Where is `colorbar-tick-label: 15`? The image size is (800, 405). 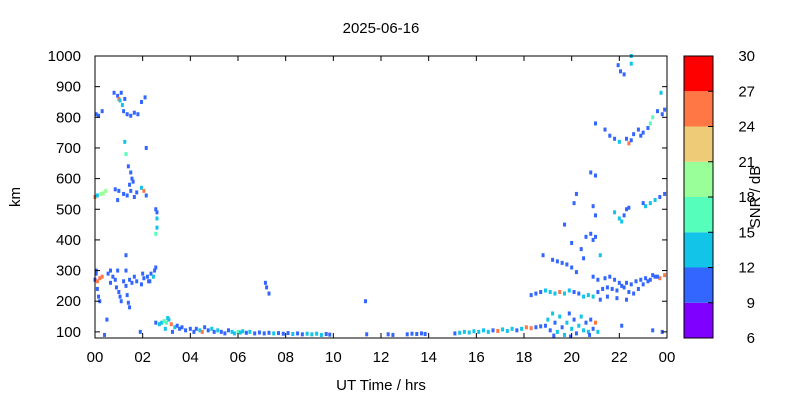
colorbar-tick-label: 15 is located at coordinates (746, 232).